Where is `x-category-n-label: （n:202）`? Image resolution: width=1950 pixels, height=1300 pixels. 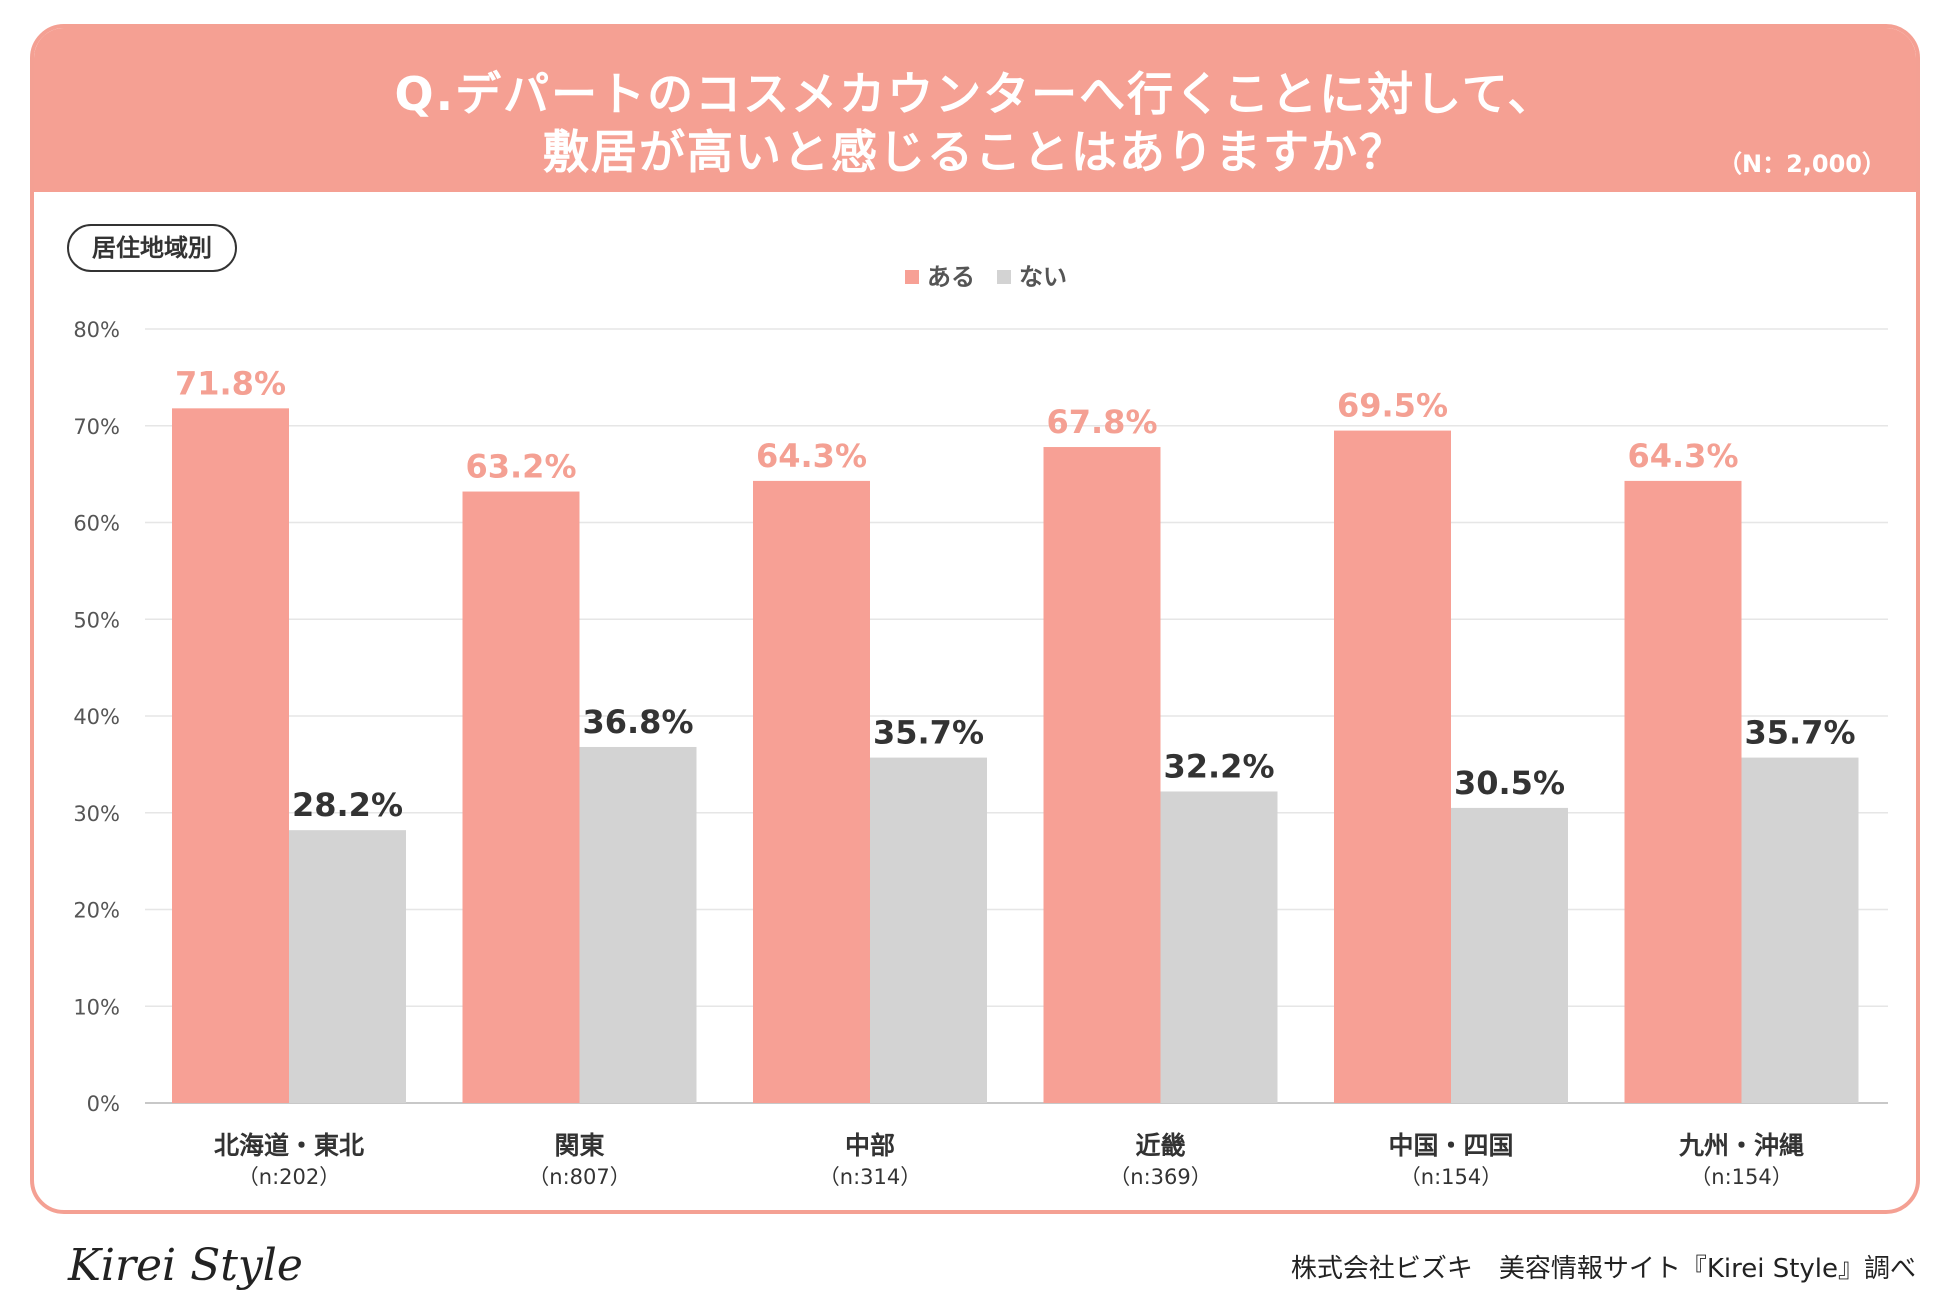 x-category-n-label: （n:202） is located at coordinates (289, 1177).